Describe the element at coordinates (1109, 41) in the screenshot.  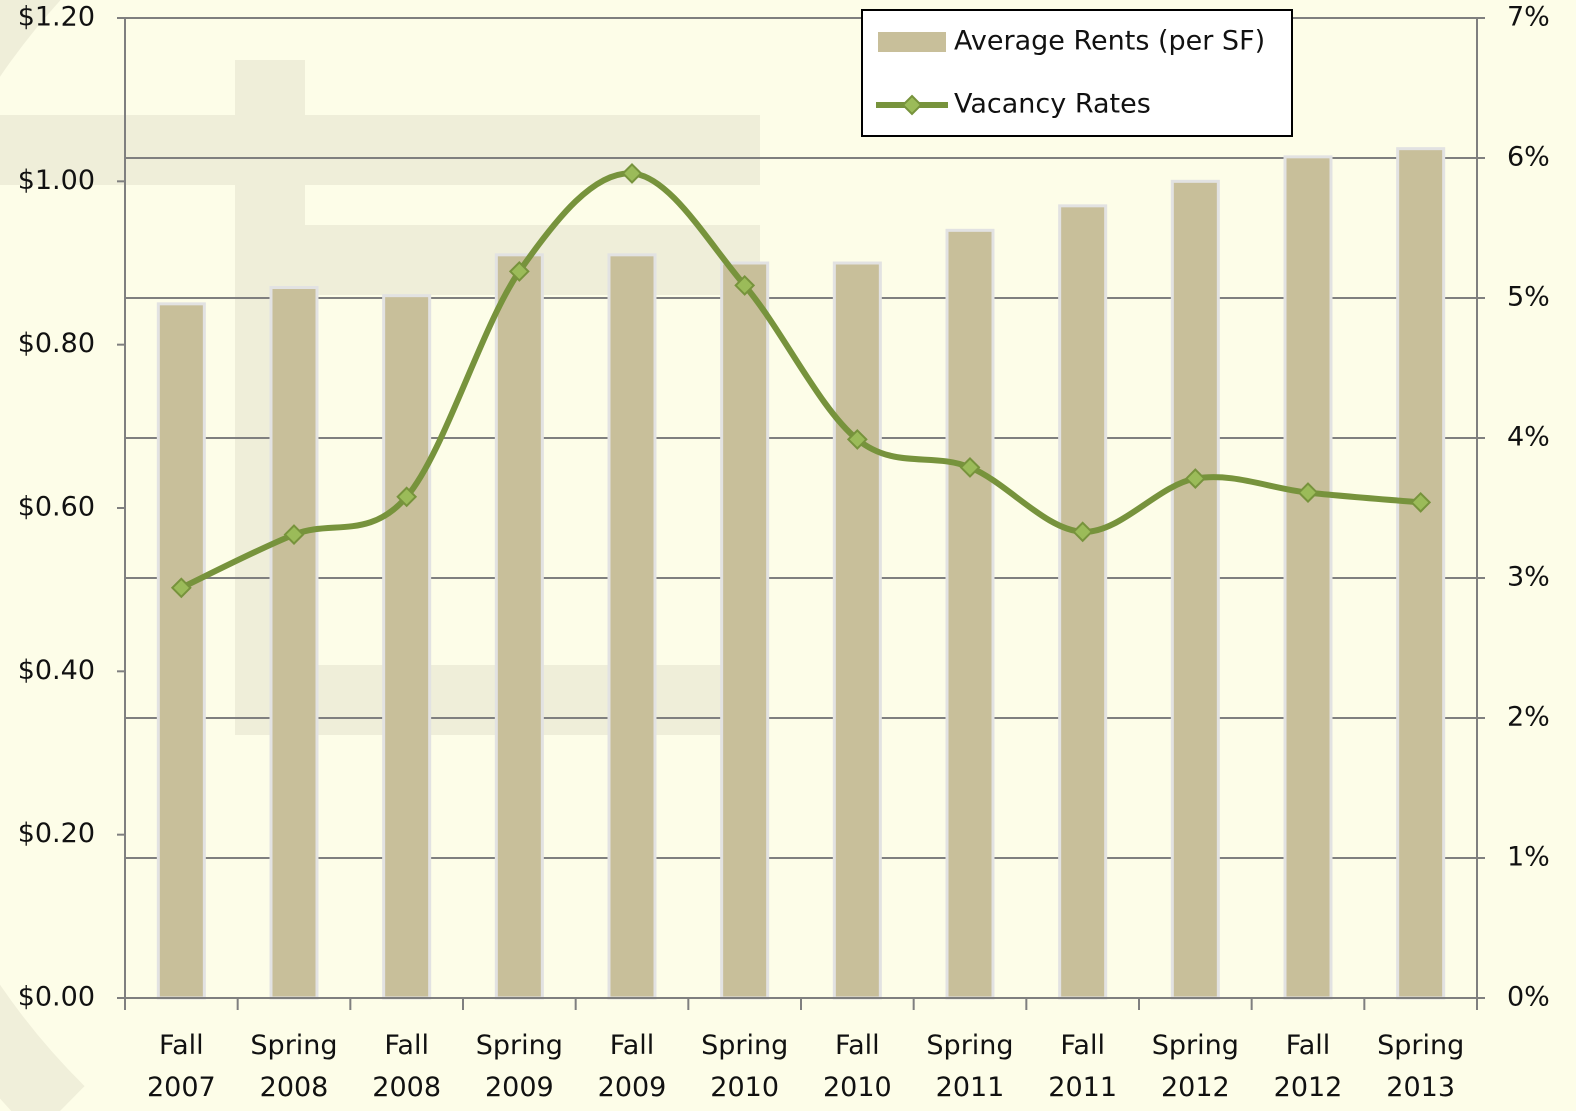
I see `legend-label: Average Rents (per SF)` at that location.